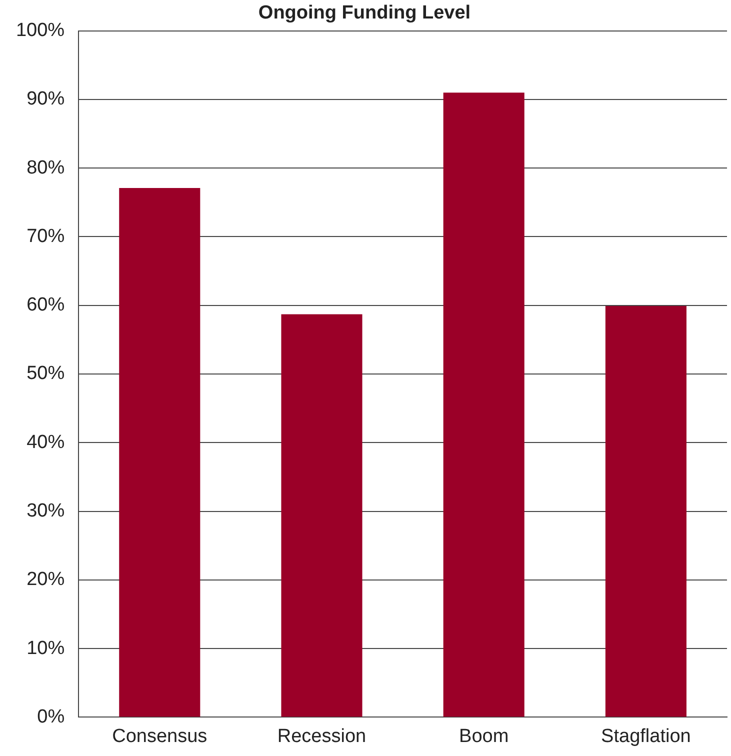 The width and height of the screenshot is (731, 756). Describe the element at coordinates (40, 31) in the screenshot. I see `y-tick-label: 100%` at that location.